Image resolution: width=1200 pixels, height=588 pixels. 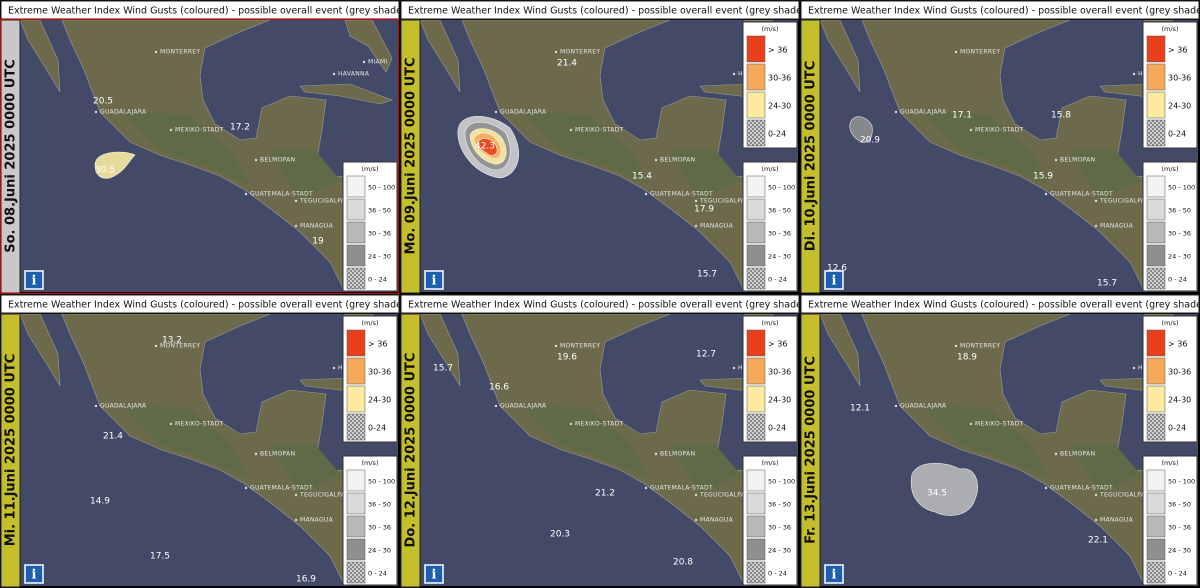 What do you see at coordinates (1000, 10) in the screenshot?
I see `title-bar` at bounding box center [1000, 10].